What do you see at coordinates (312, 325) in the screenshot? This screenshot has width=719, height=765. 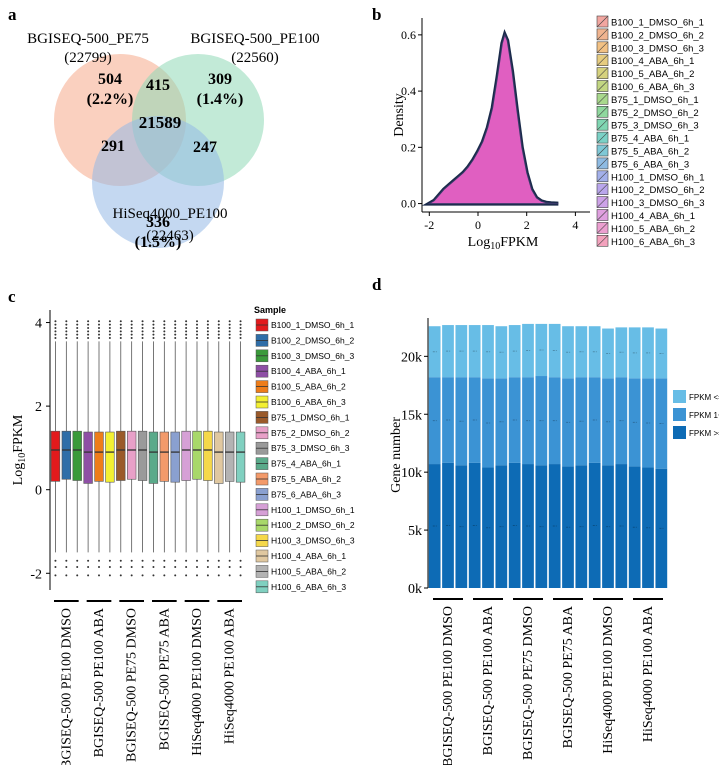 I see `legend-label: B100_1_DMSO_6h_1` at bounding box center [312, 325].